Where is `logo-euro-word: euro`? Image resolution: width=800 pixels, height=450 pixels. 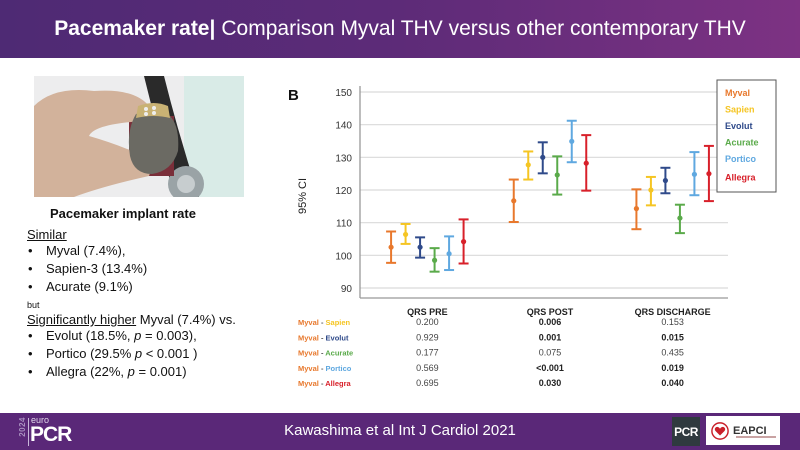 logo-euro-word: euro is located at coordinates (40, 420).